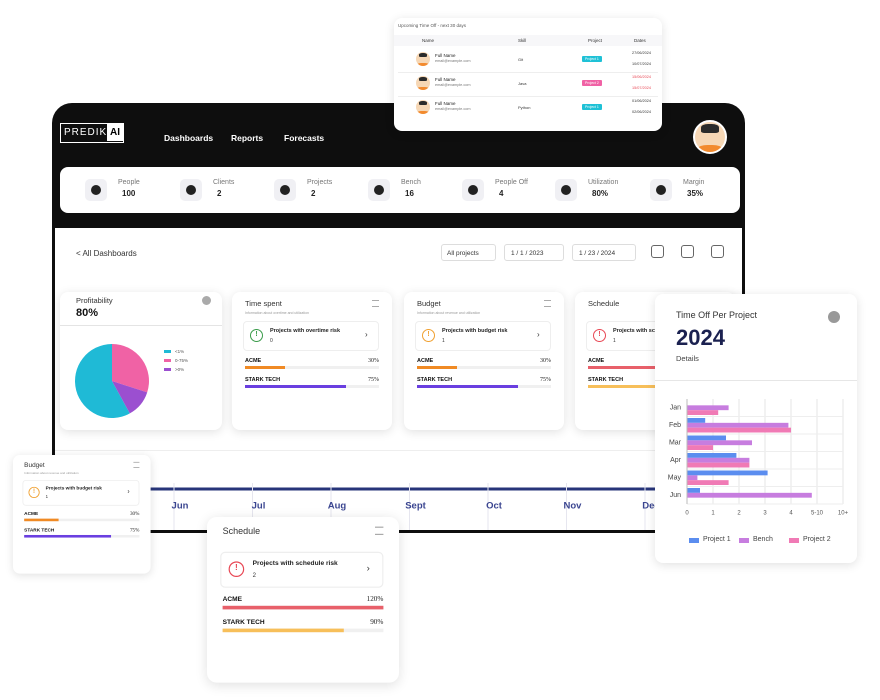  Describe the element at coordinates (34, 465) in the screenshot. I see `card-title: Budget` at that location.